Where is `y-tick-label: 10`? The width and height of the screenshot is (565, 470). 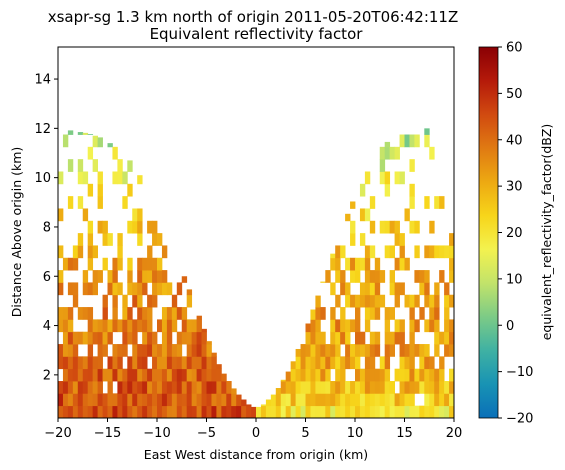 y-tick-label: 10 is located at coordinates (42, 178).